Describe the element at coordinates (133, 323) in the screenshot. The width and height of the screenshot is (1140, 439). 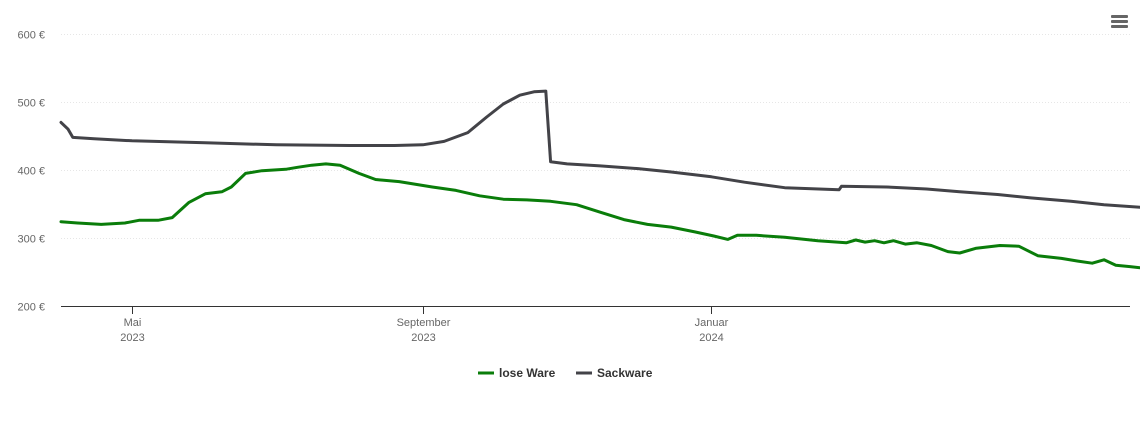
I see `x-tick-label: Mai` at that location.